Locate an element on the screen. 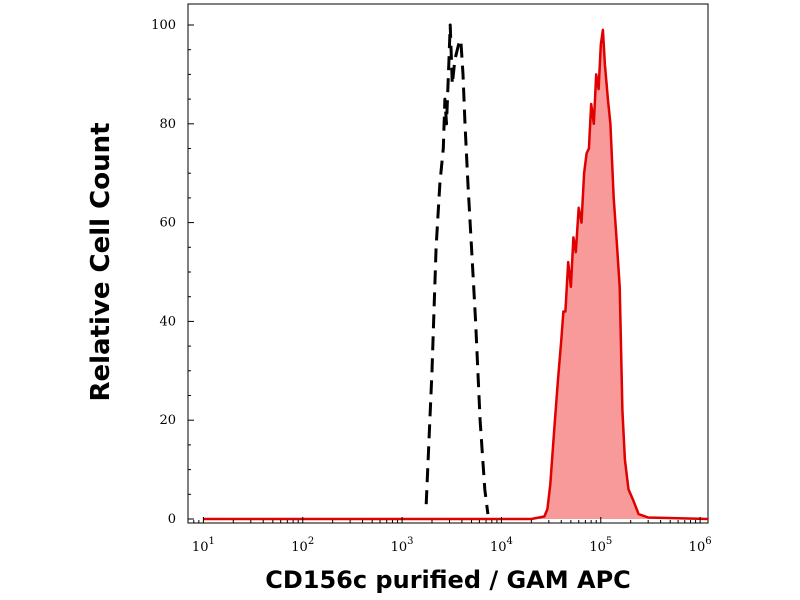 The width and height of the screenshot is (800, 600). x-tick-label-3: 10⁴ is located at coordinates (501, 545).